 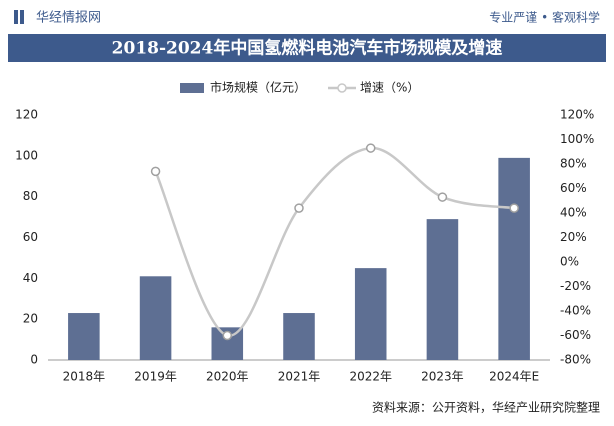 What do you see at coordinates (577, 115) in the screenshot?
I see `y2-tick-label: 120%` at bounding box center [577, 115].